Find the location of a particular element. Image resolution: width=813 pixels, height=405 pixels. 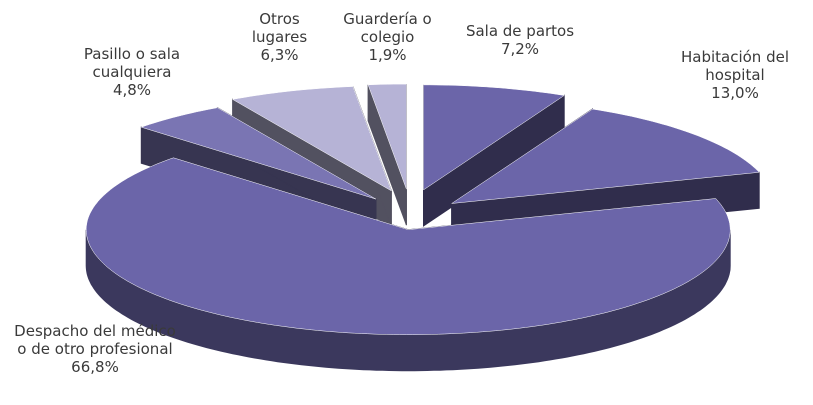

slice-label: Otros lugares 6,3% is located at coordinates (279, 37).